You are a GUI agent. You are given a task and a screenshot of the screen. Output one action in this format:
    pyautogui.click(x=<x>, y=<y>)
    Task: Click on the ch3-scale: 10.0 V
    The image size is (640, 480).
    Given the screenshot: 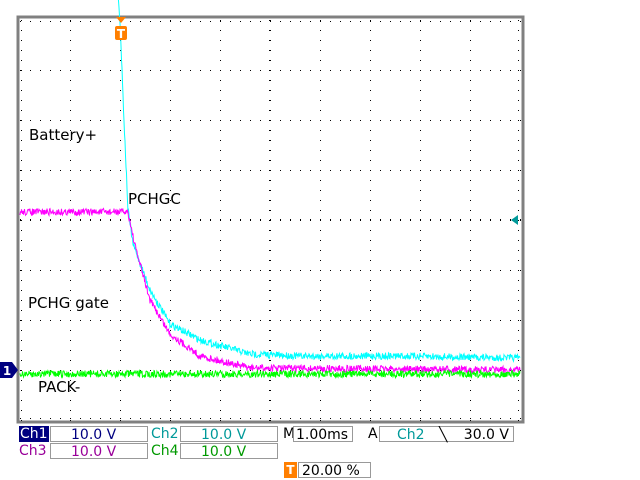 What is the action you would take?
    pyautogui.click(x=99, y=451)
    